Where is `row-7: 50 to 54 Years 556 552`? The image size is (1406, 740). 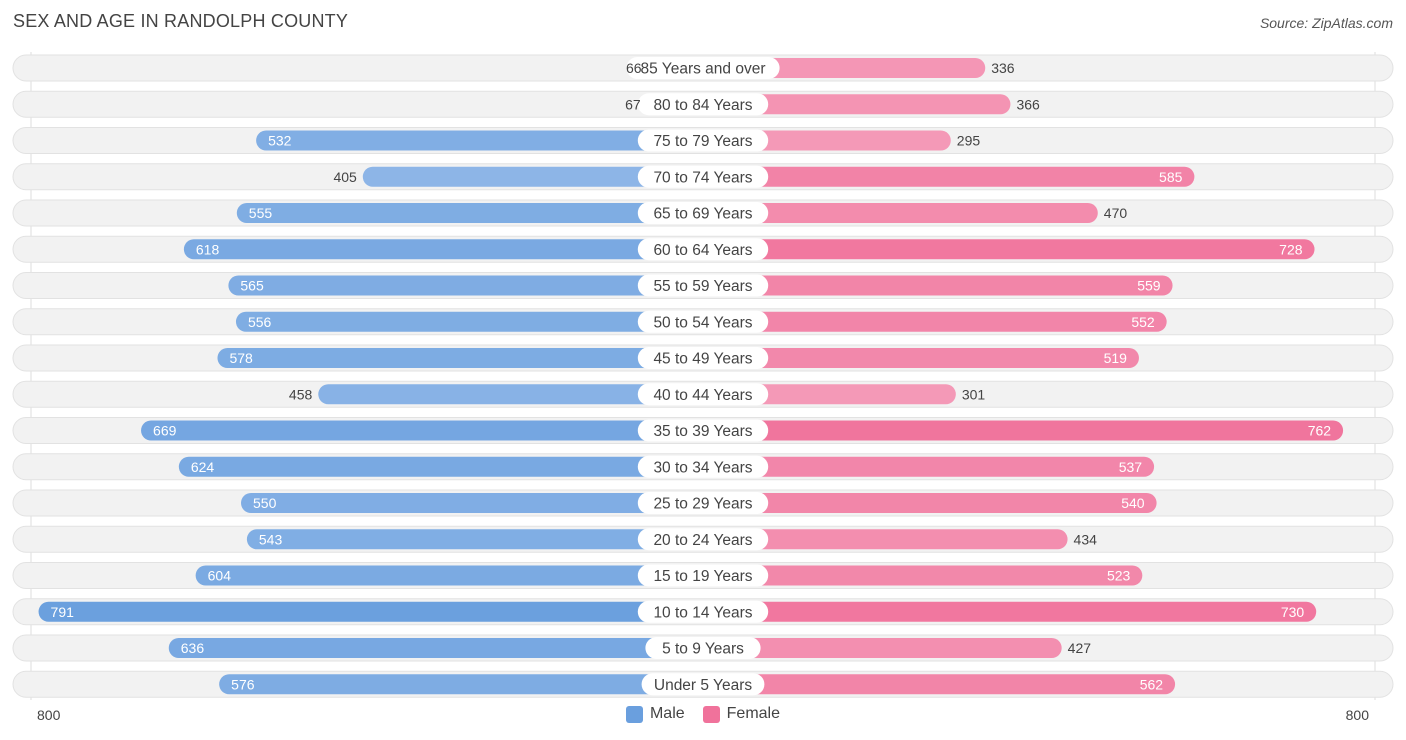
row-7: 50 to 54 Years 556 552 is located at coordinates (703, 322).